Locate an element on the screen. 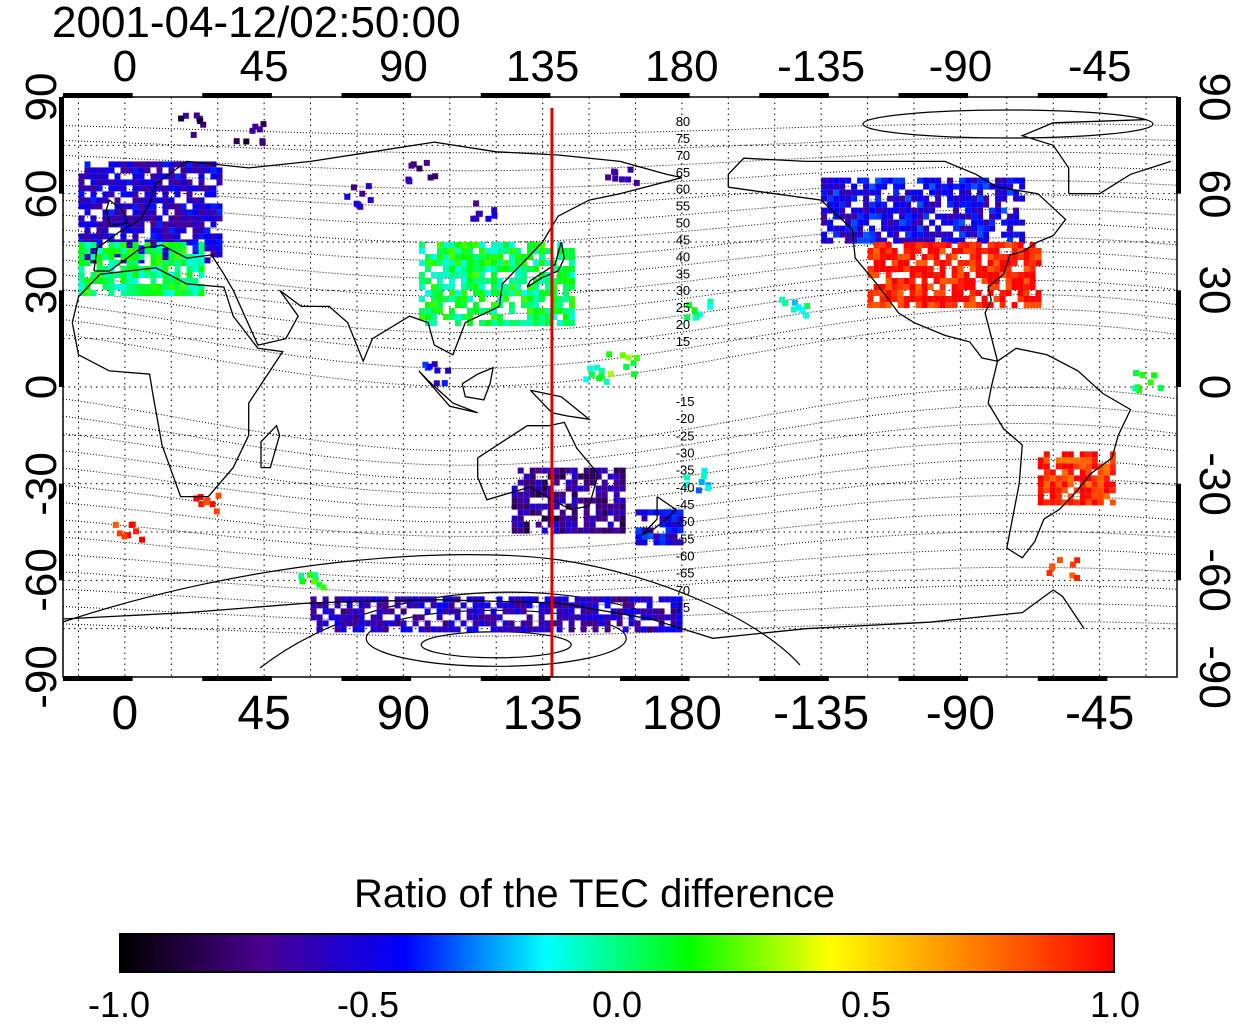 The image size is (1240, 1026). magnetic-latitude-label: -25 is located at coordinates (685, 435).